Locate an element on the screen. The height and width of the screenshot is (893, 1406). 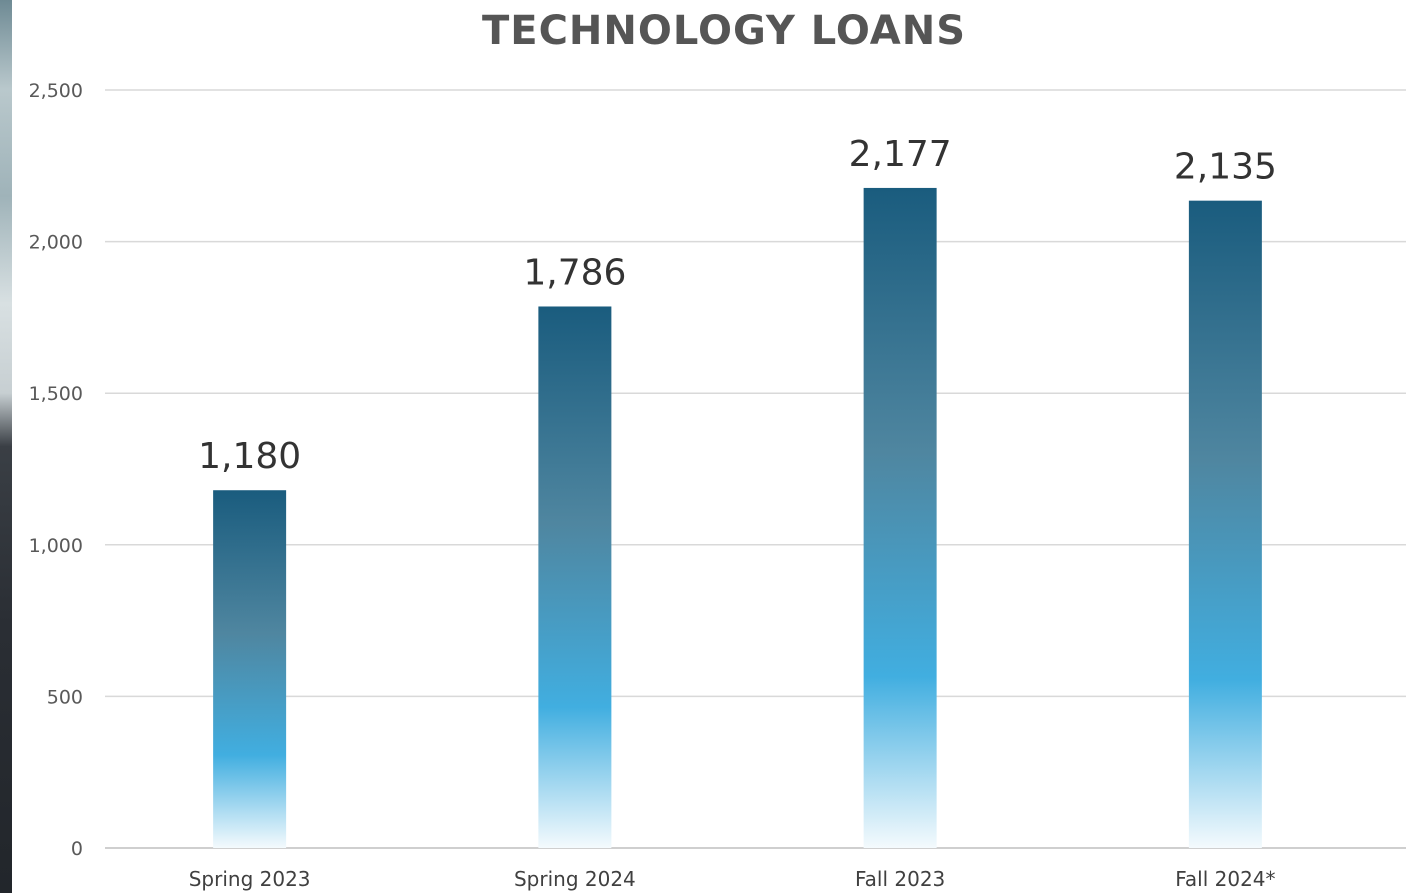
x-tick-label: Spring 2024 is located at coordinates (575, 879).